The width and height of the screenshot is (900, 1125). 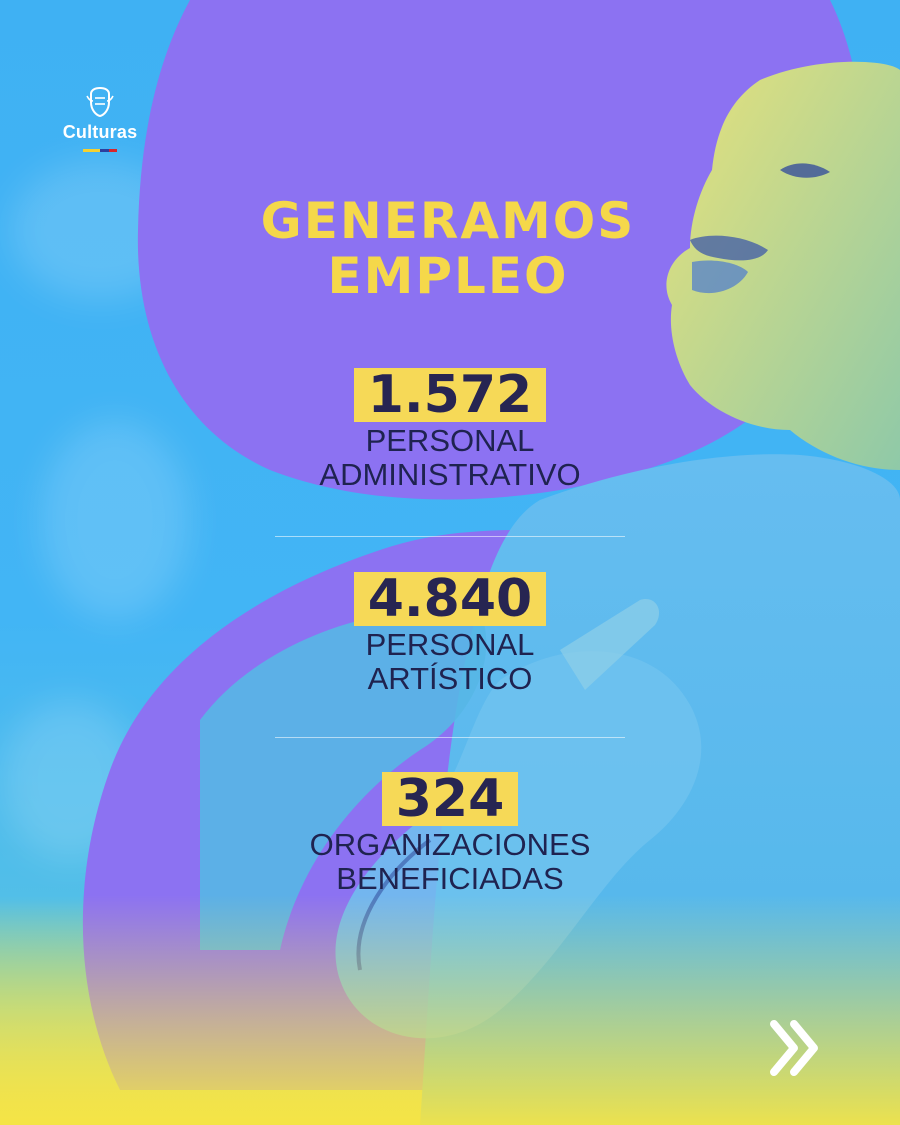 What do you see at coordinates (448, 221) in the screenshot?
I see `headline-line-1: GENERAMOS` at bounding box center [448, 221].